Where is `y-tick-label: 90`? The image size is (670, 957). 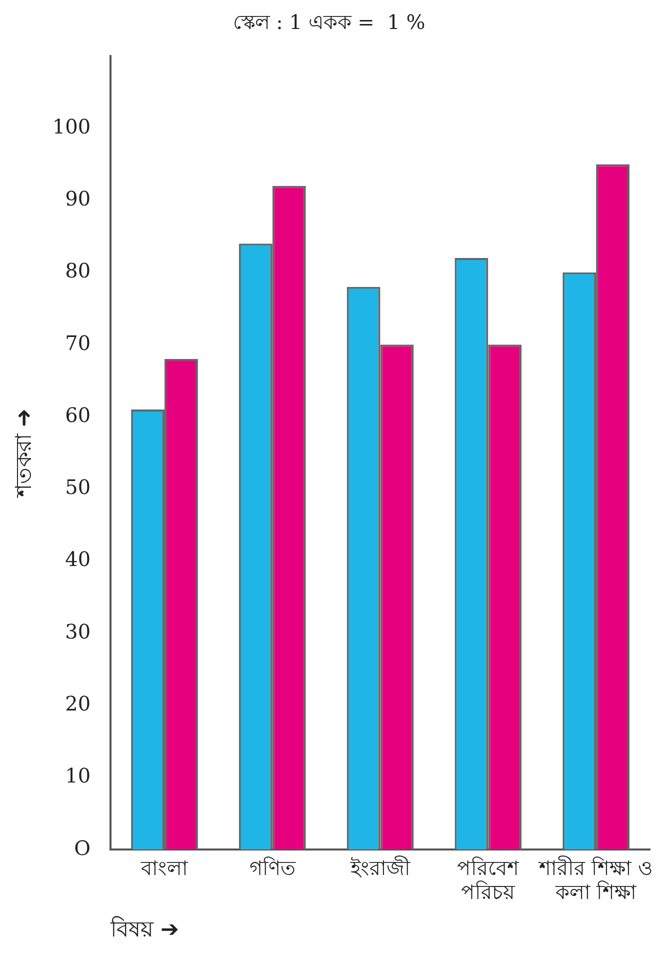 y-tick-label: 90 is located at coordinates (78, 198).